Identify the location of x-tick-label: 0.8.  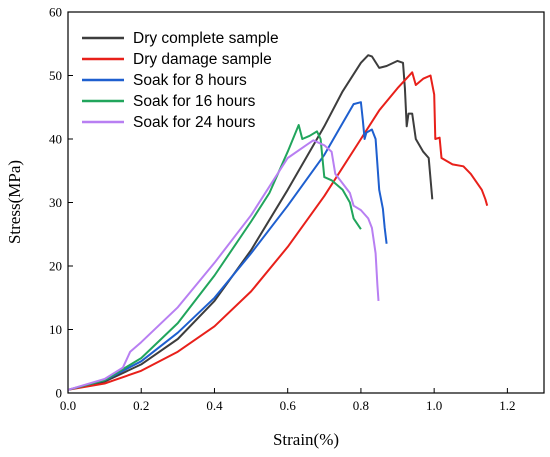
(361, 405).